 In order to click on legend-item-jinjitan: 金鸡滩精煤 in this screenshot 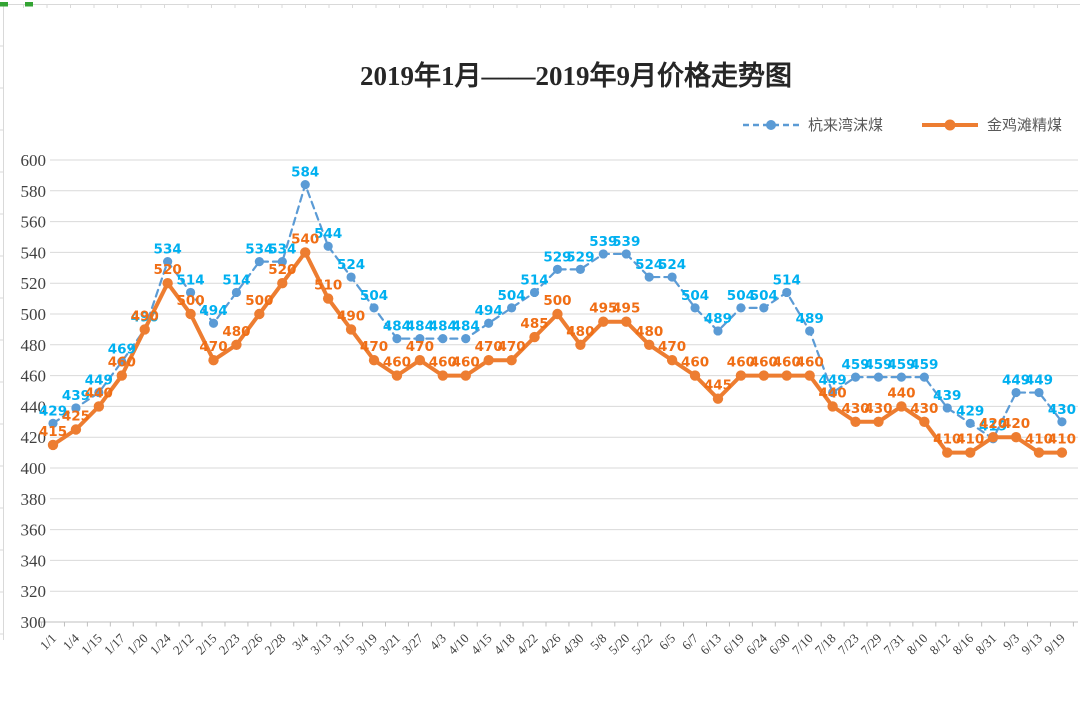, I will do `click(991, 124)`.